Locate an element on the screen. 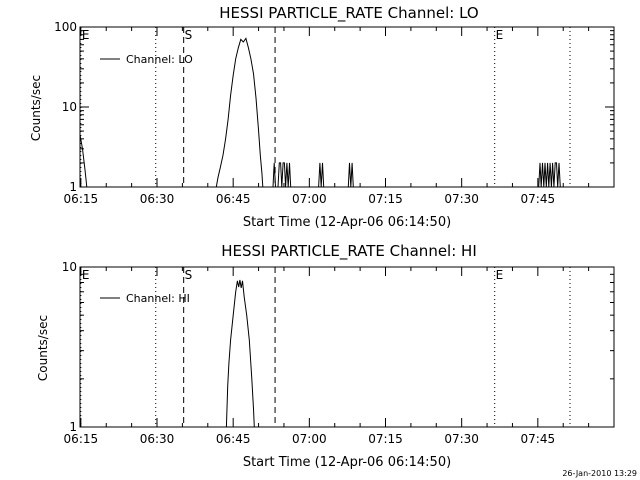  legend-label: Channel: LO is located at coordinates (159, 59).